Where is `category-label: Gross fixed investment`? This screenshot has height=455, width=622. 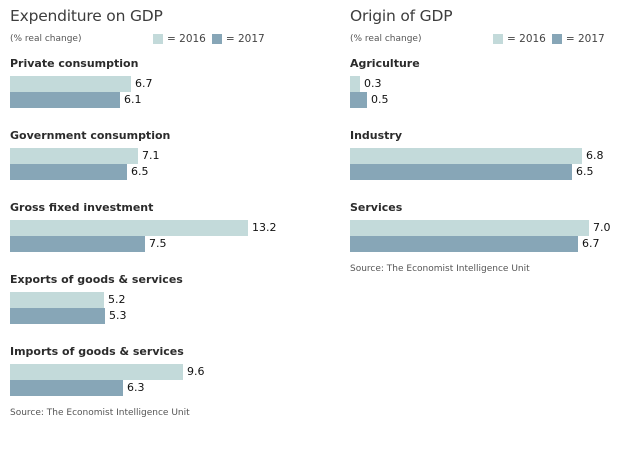
category-label: Gross fixed investment is located at coordinates (82, 207).